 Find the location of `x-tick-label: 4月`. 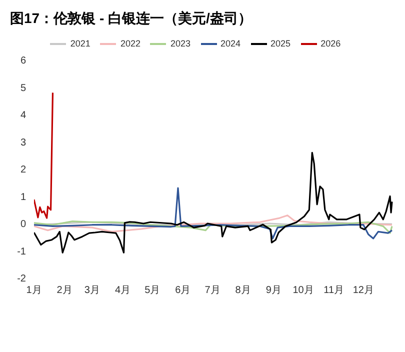

x-tick-label: 4月 is located at coordinates (122, 290).